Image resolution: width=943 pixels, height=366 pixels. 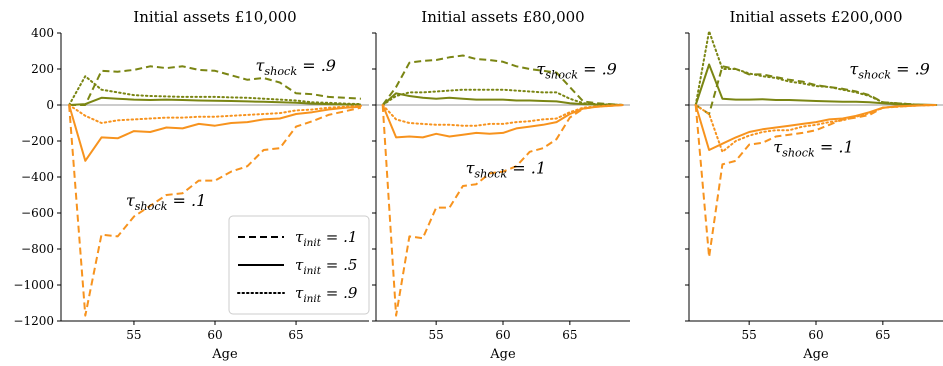 I want to click on legend: τinit = .1 τinit = .5 τinit = .9, so click(x=299, y=265).